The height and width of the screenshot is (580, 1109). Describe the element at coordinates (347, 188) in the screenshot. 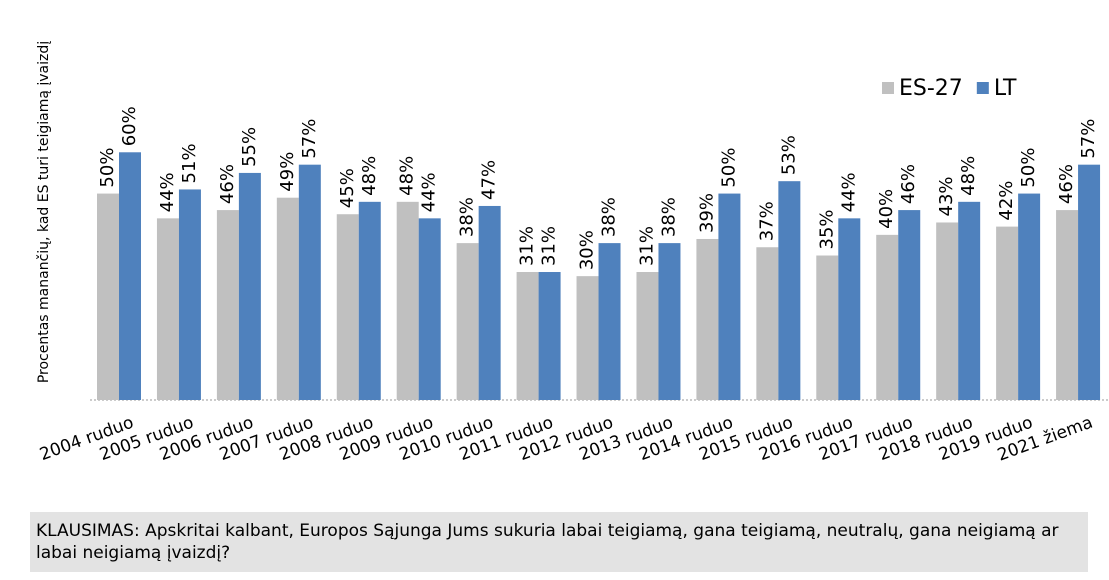

I see `data-label: 45%` at that location.